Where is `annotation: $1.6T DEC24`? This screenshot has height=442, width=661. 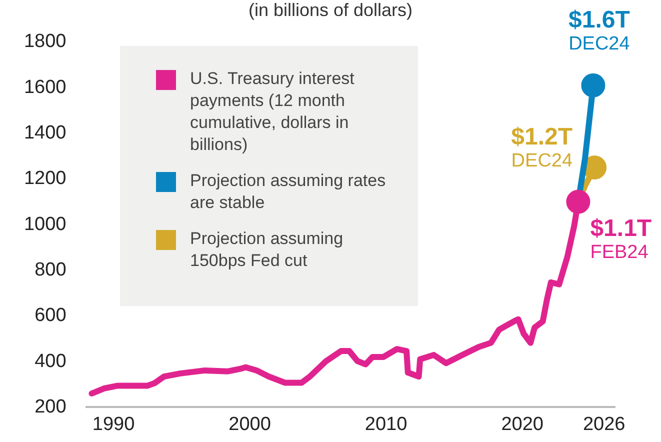 annotation: $1.6T DEC24 is located at coordinates (599, 30).